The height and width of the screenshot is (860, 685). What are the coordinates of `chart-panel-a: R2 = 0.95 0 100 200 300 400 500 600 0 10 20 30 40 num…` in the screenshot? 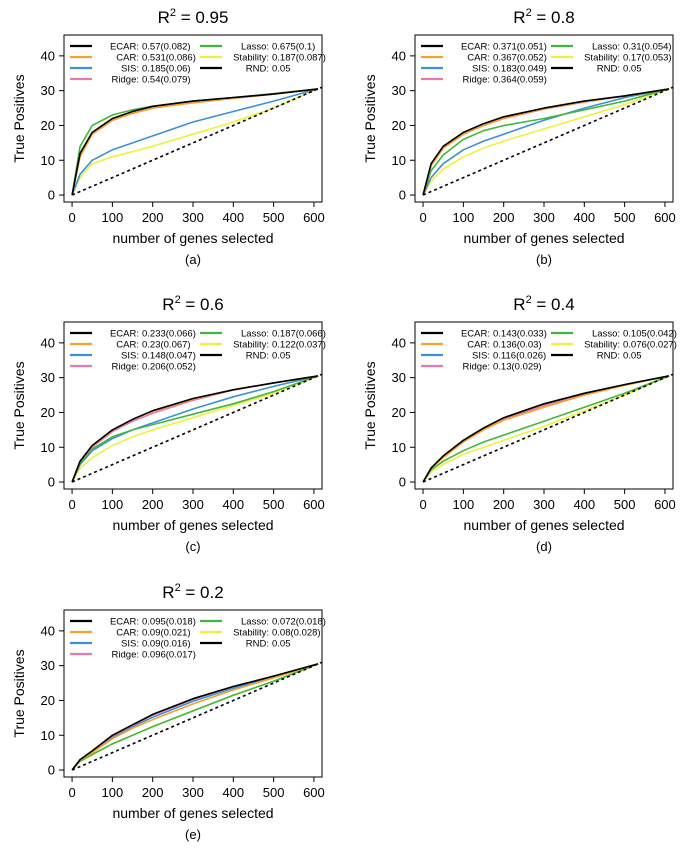 It's located at (168, 137).